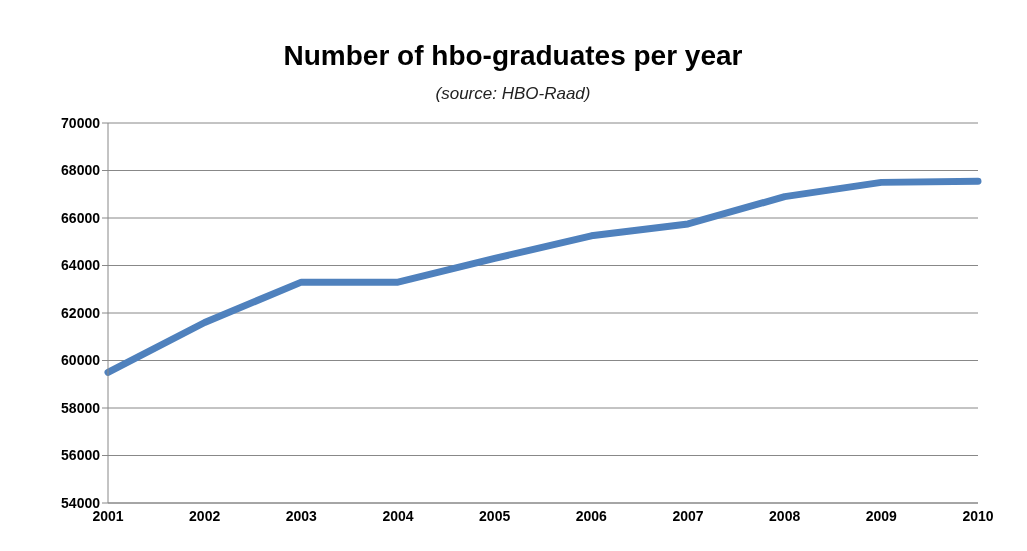  Describe the element at coordinates (301, 515) in the screenshot. I see `x-tick-label: 2003` at that location.